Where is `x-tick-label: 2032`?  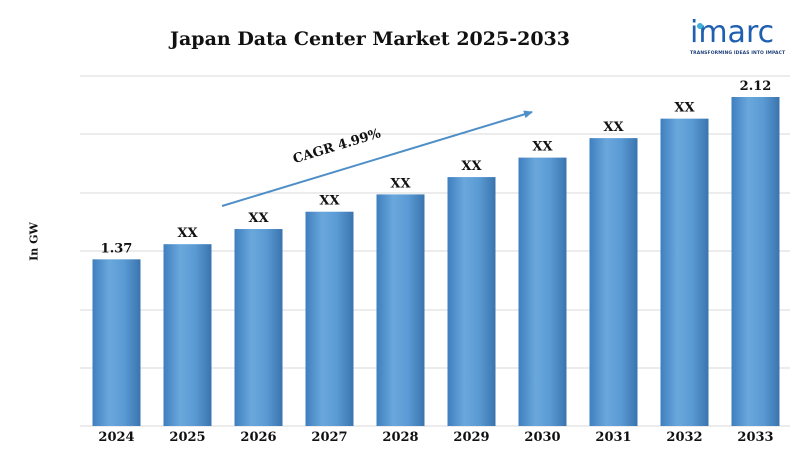 x-tick-label: 2032 is located at coordinates (684, 437).